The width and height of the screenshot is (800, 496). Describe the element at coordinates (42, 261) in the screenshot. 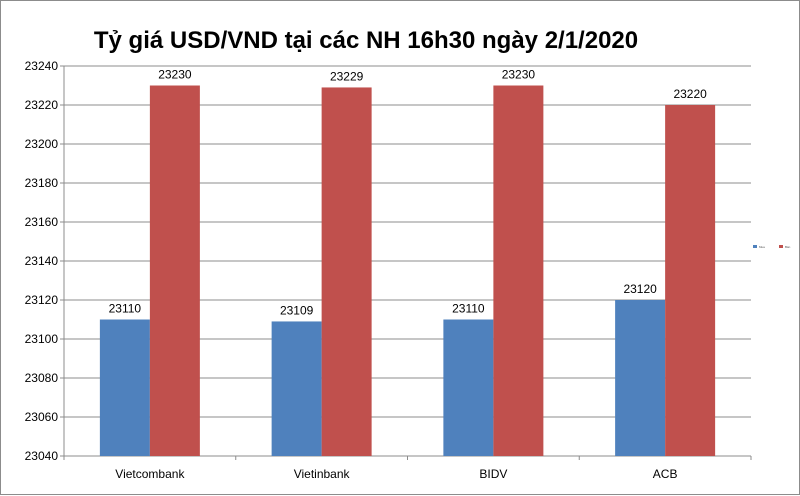

I see `y-tick-label: 23140` at that location.